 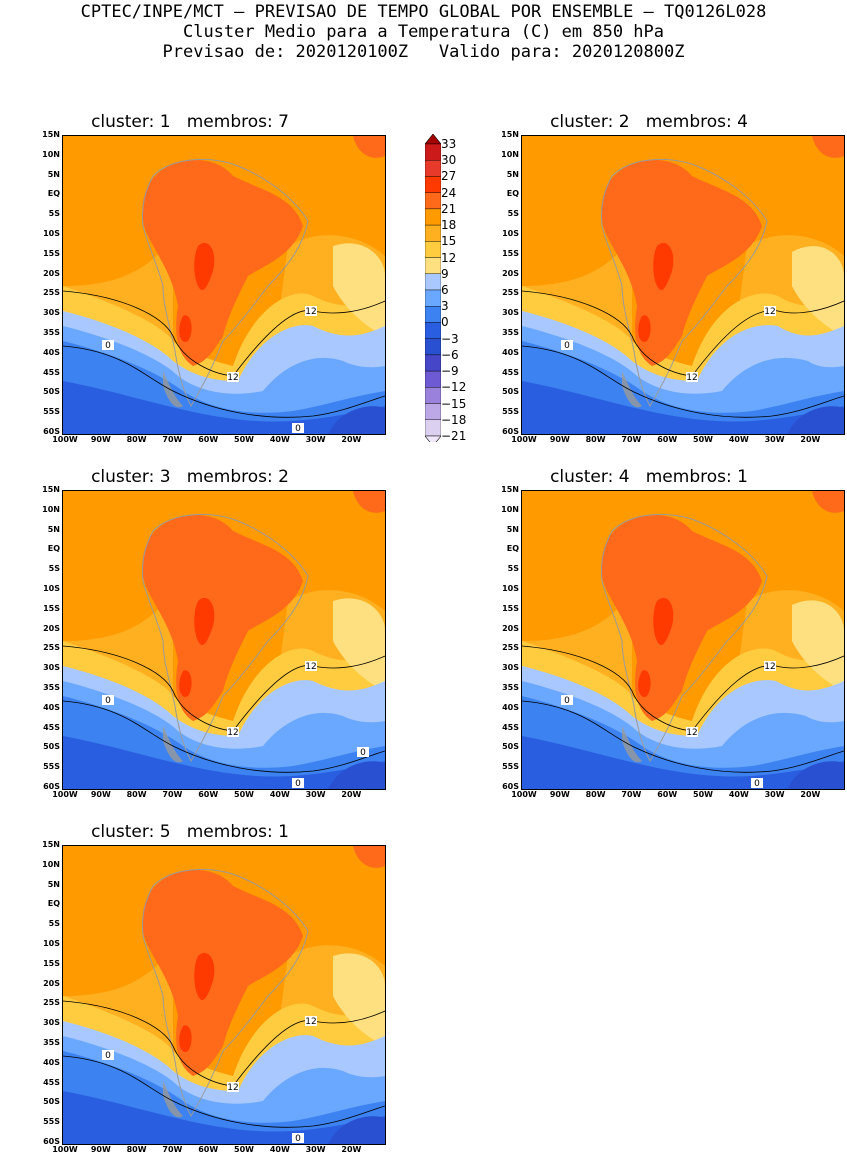 I want to click on lon-label: 30W, so click(x=774, y=794).